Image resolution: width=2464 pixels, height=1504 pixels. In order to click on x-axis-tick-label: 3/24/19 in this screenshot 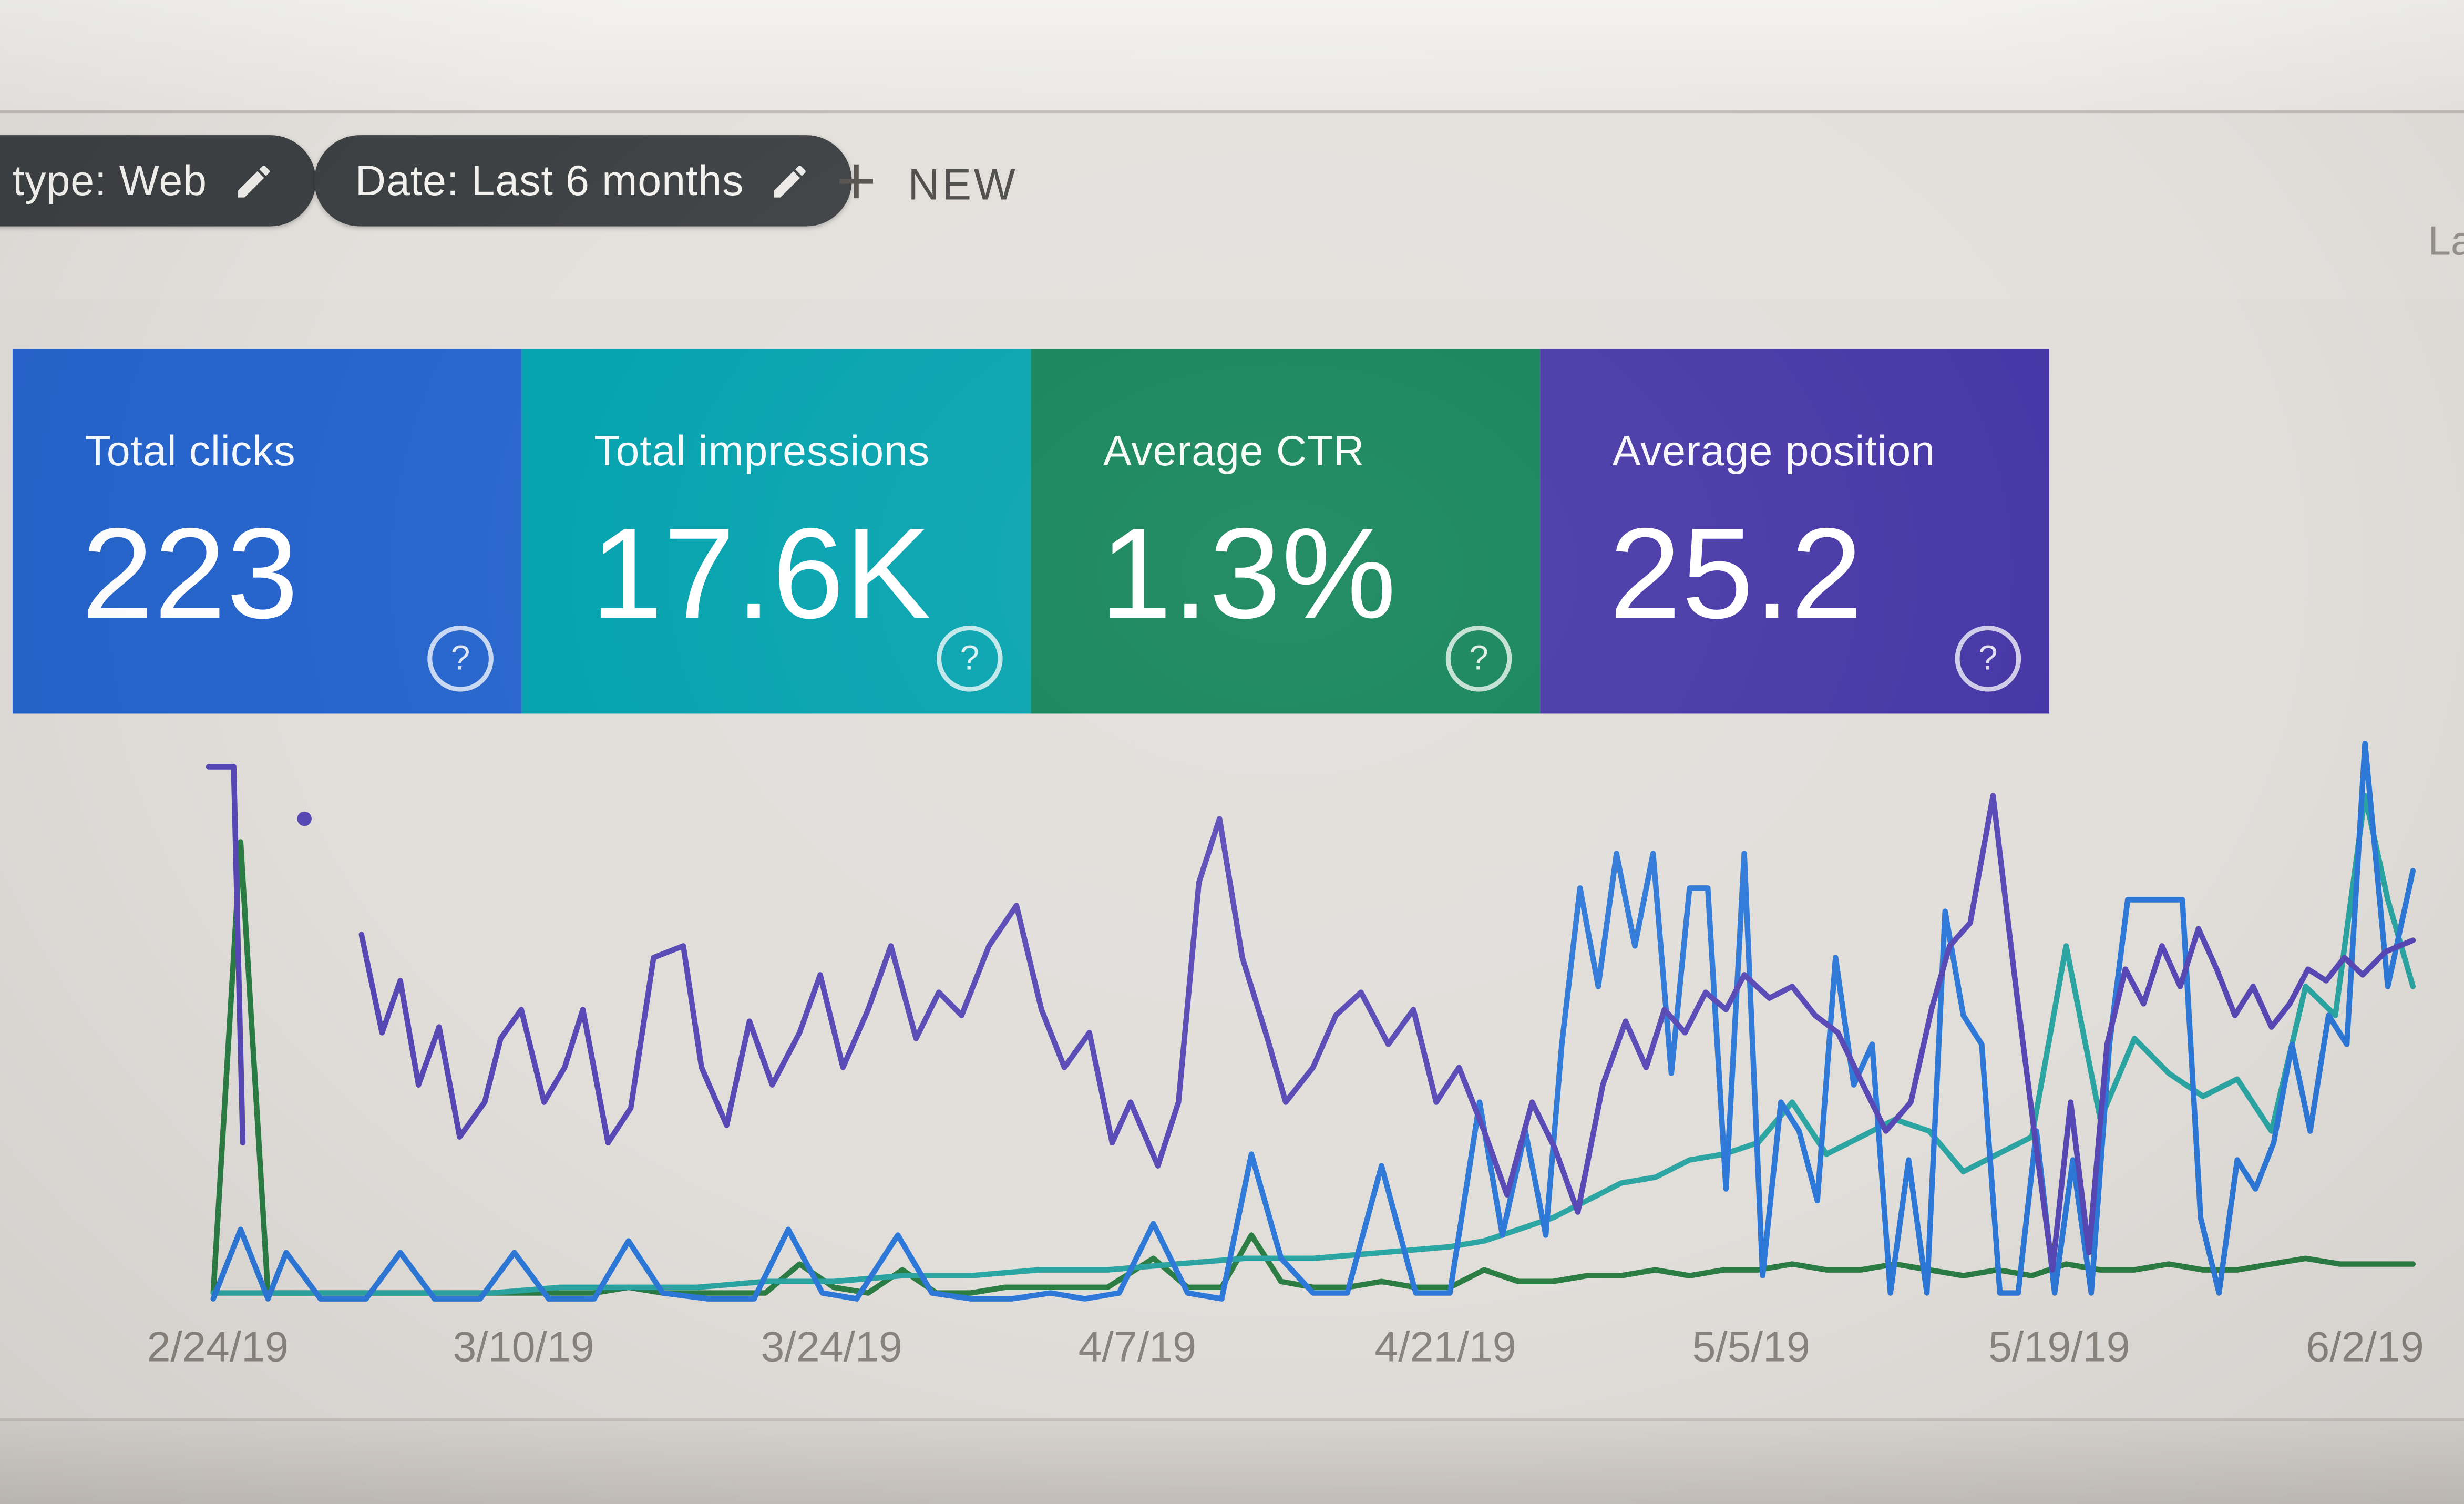, I will do `click(832, 1347)`.